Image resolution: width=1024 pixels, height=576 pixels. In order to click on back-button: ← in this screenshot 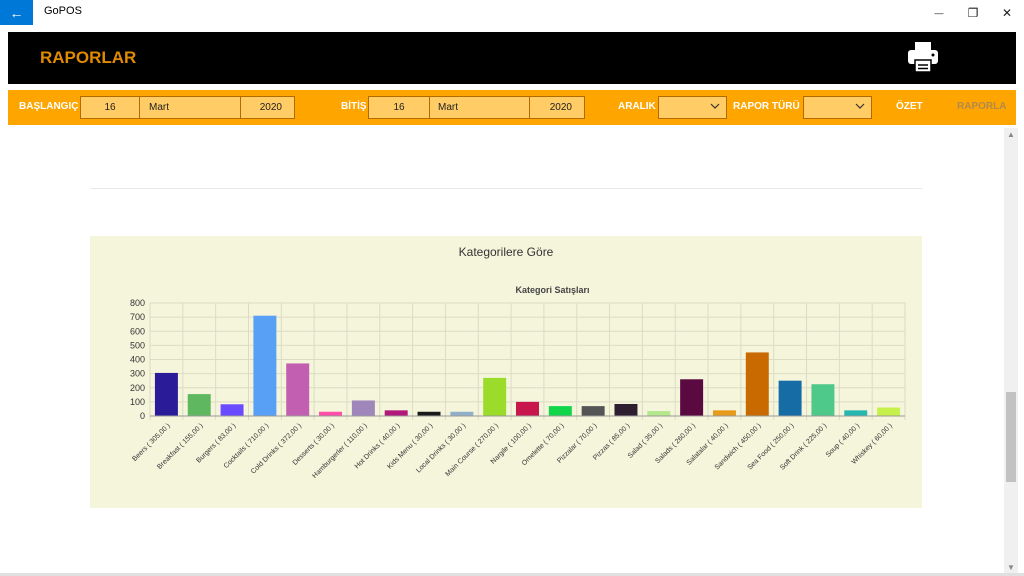, I will do `click(16, 12)`.